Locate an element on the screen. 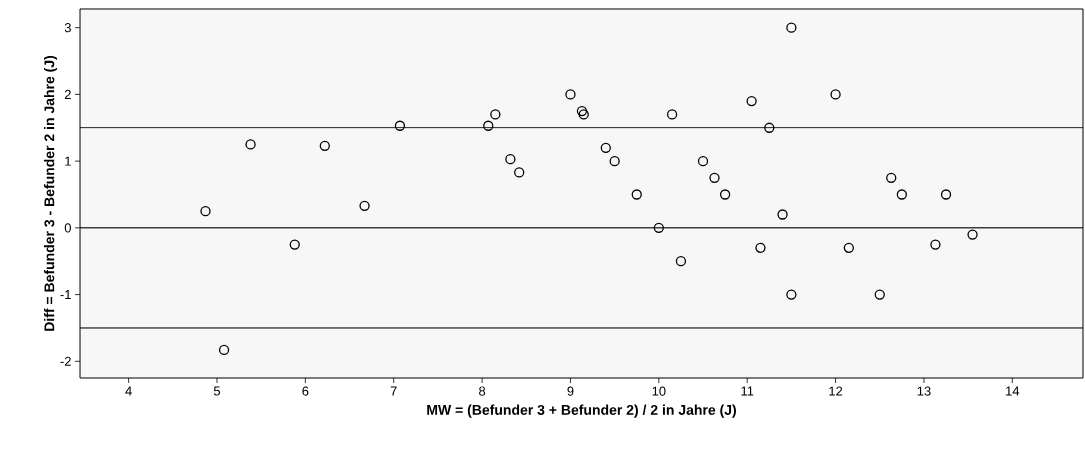 The image size is (1085, 450). y-tick-label: 3 is located at coordinates (67, 28).